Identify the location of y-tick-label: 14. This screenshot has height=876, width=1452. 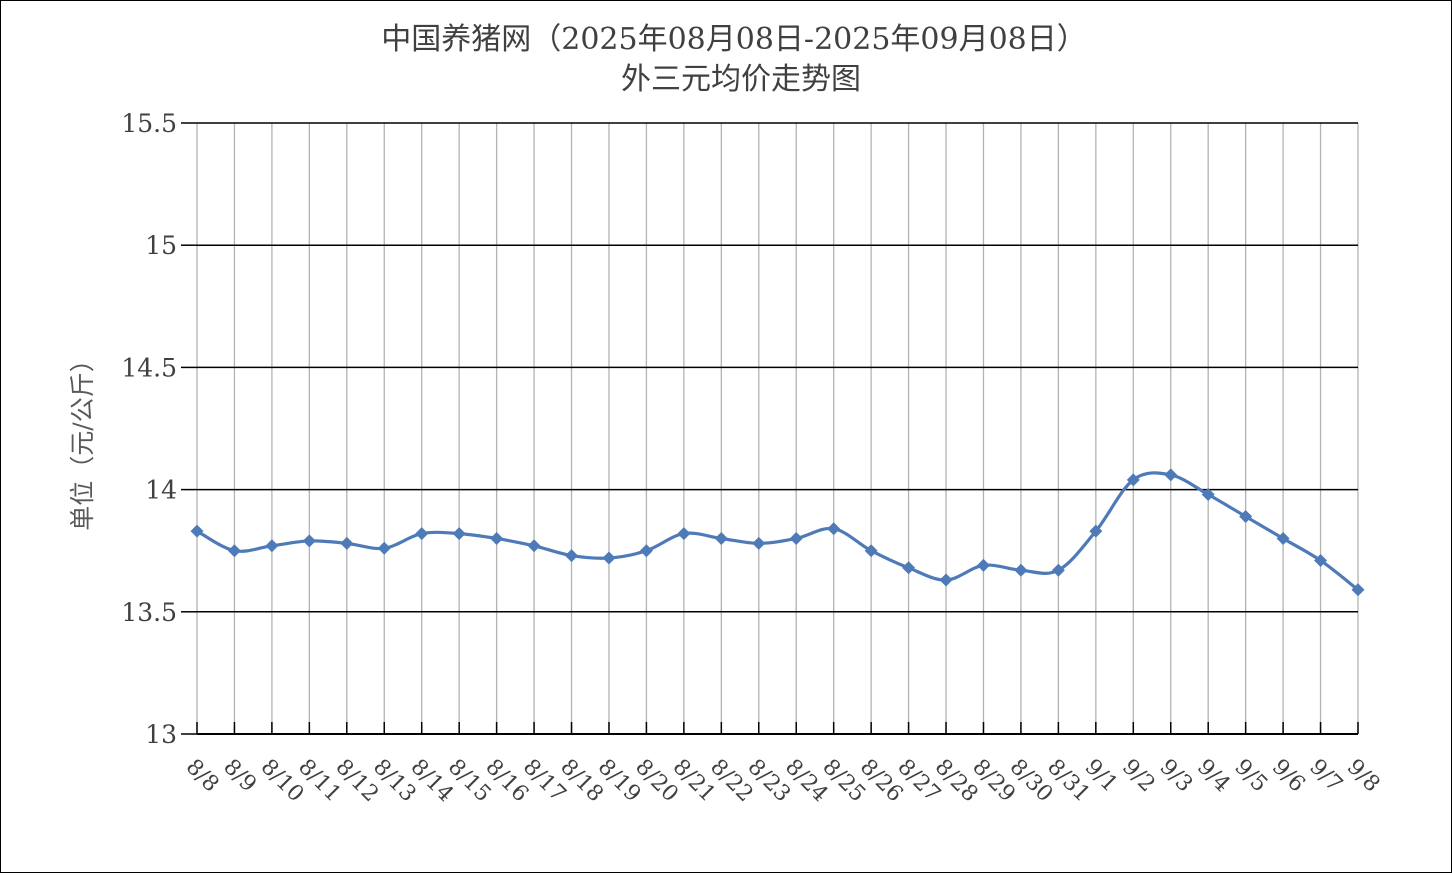
(161, 490).